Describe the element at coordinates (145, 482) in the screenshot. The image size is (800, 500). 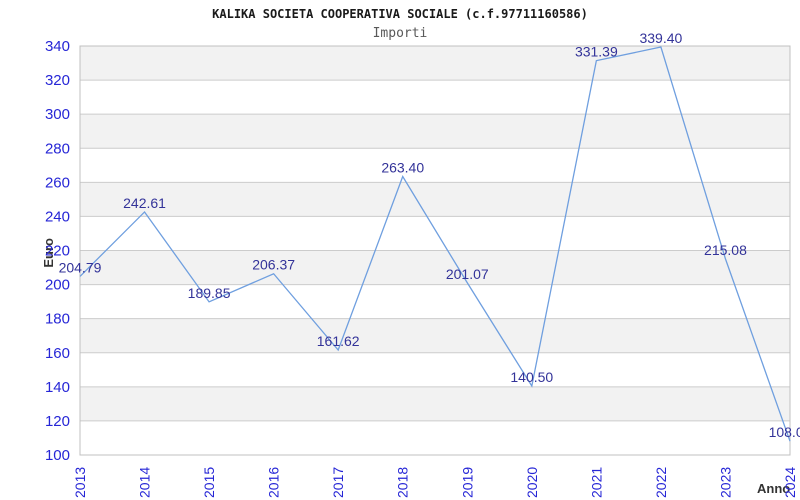
I see `x-tick-label: 2014` at that location.